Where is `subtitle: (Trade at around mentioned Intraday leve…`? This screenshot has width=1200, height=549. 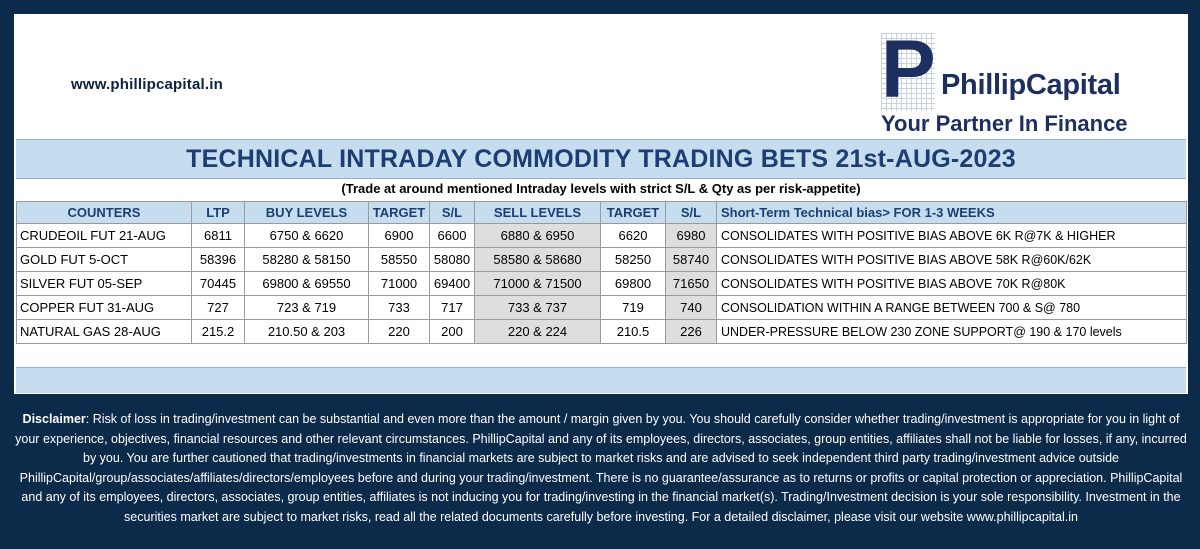 subtitle: (Trade at around mentioned Intraday leve… is located at coordinates (601, 188).